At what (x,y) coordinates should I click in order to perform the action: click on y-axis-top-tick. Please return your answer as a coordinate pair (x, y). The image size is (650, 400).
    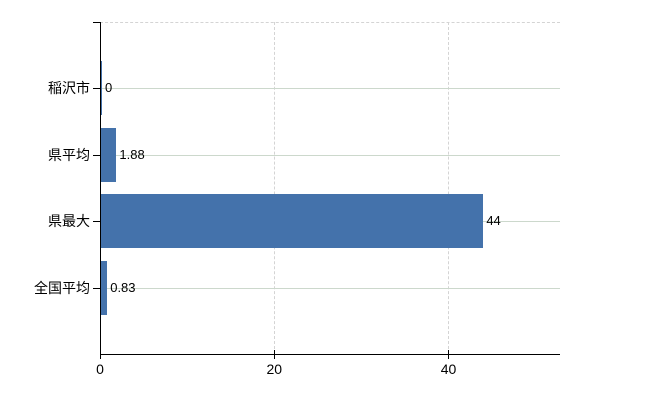
    Looking at the image, I should click on (96, 22).